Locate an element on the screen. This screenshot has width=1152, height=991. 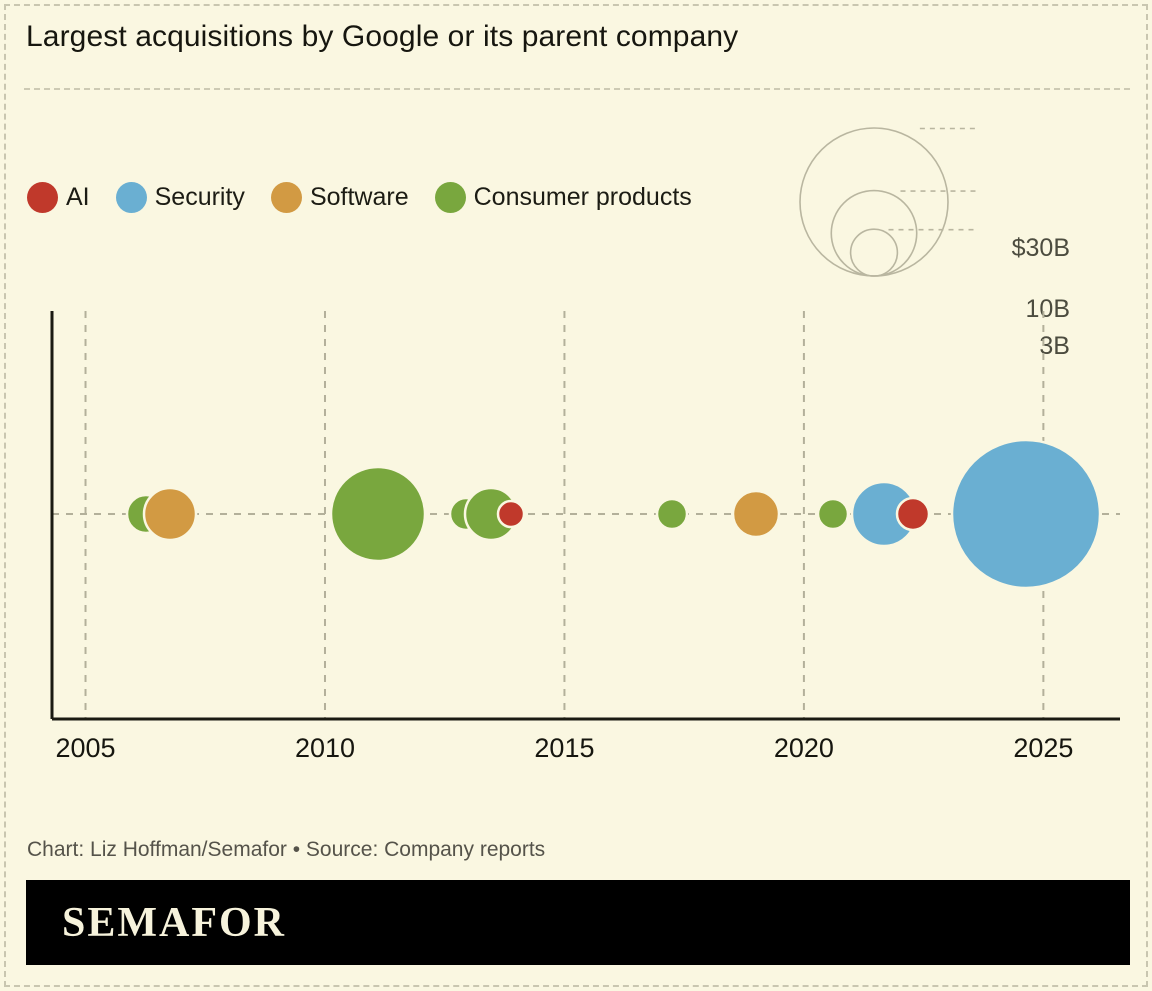
size-key-label-3b: 3B is located at coordinates (1054, 346).